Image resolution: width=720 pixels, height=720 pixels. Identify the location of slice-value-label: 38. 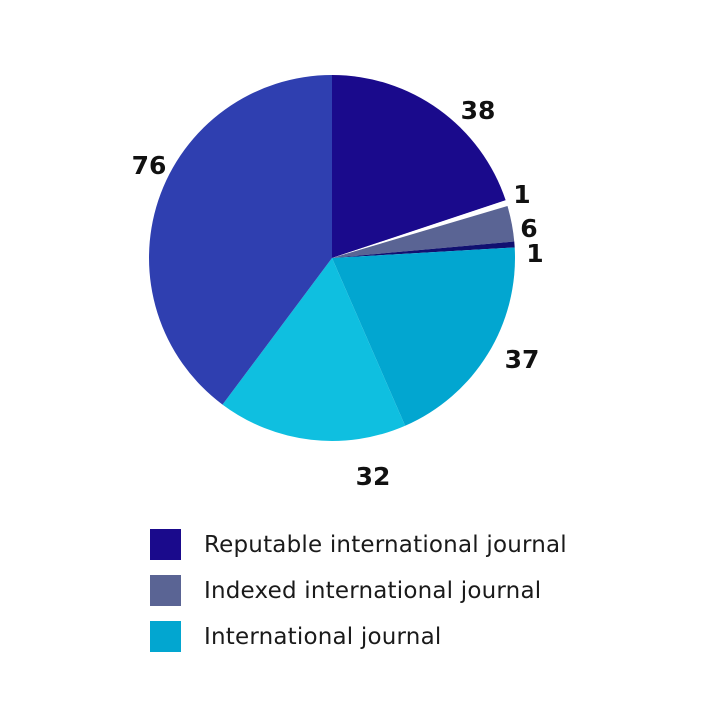
(478, 110).